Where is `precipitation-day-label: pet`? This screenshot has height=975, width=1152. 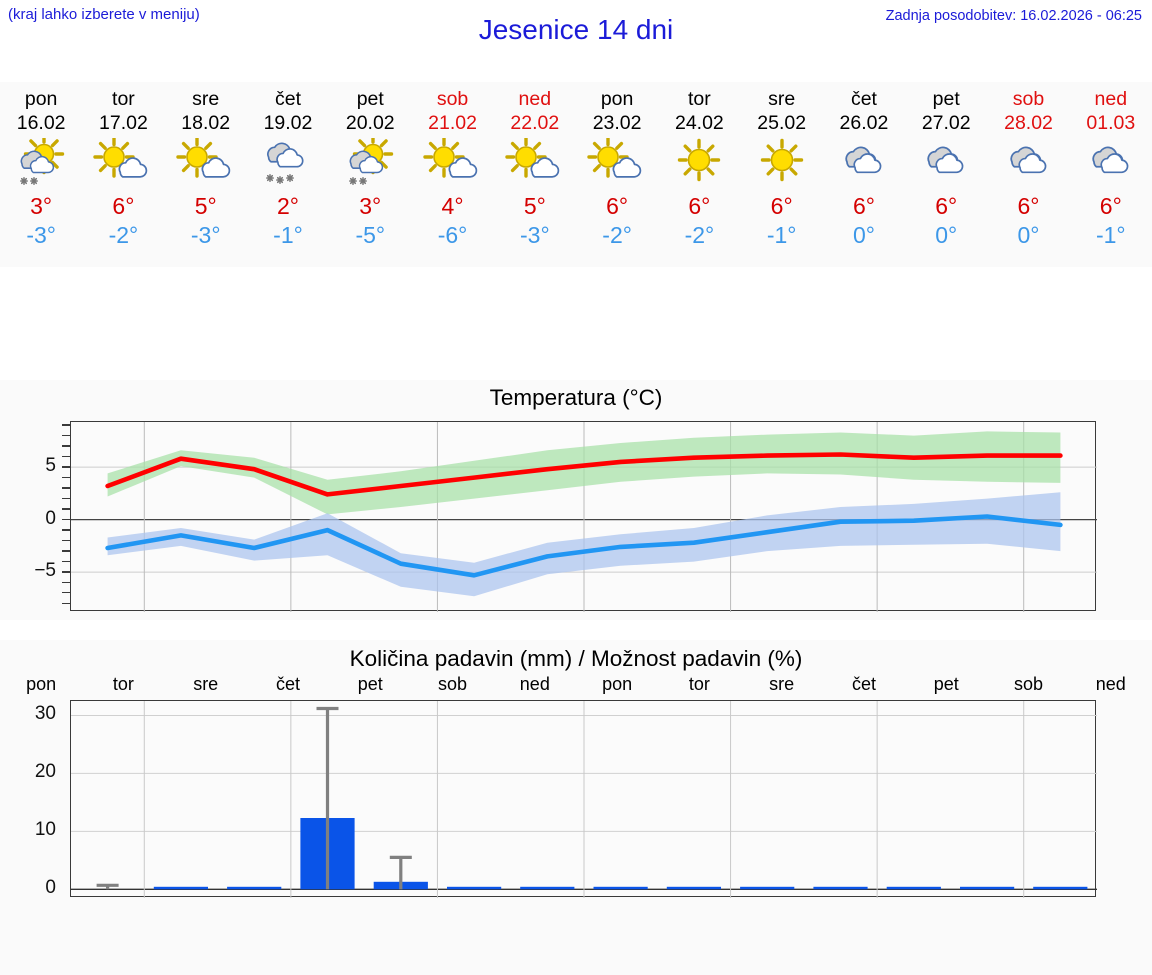 precipitation-day-label: pet is located at coordinates (946, 684).